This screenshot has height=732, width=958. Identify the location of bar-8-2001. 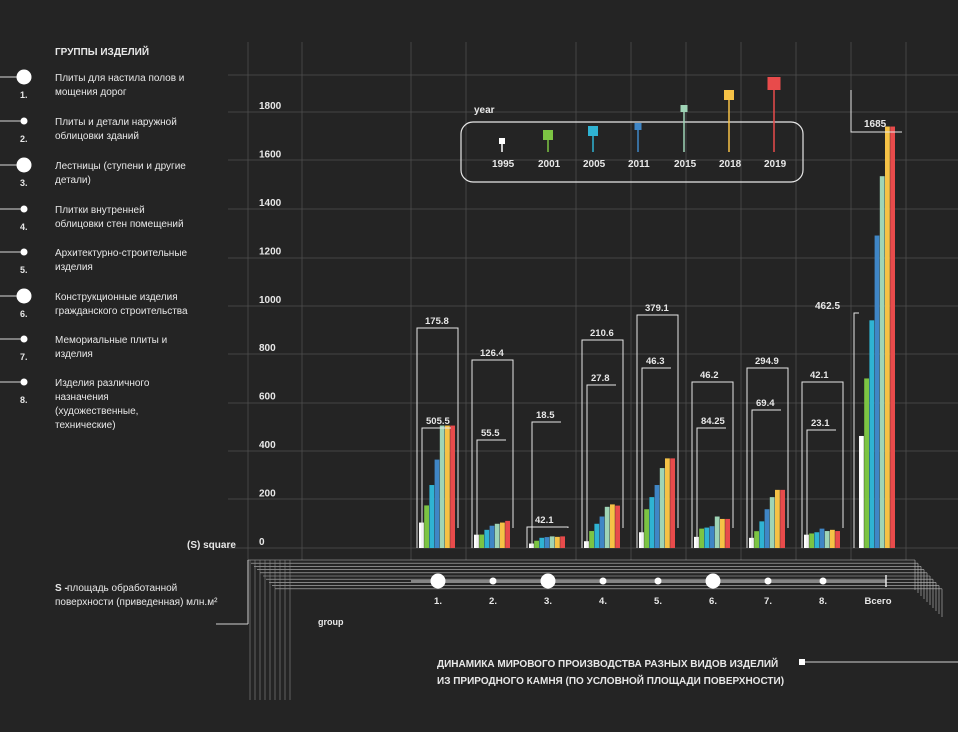
(811, 540).